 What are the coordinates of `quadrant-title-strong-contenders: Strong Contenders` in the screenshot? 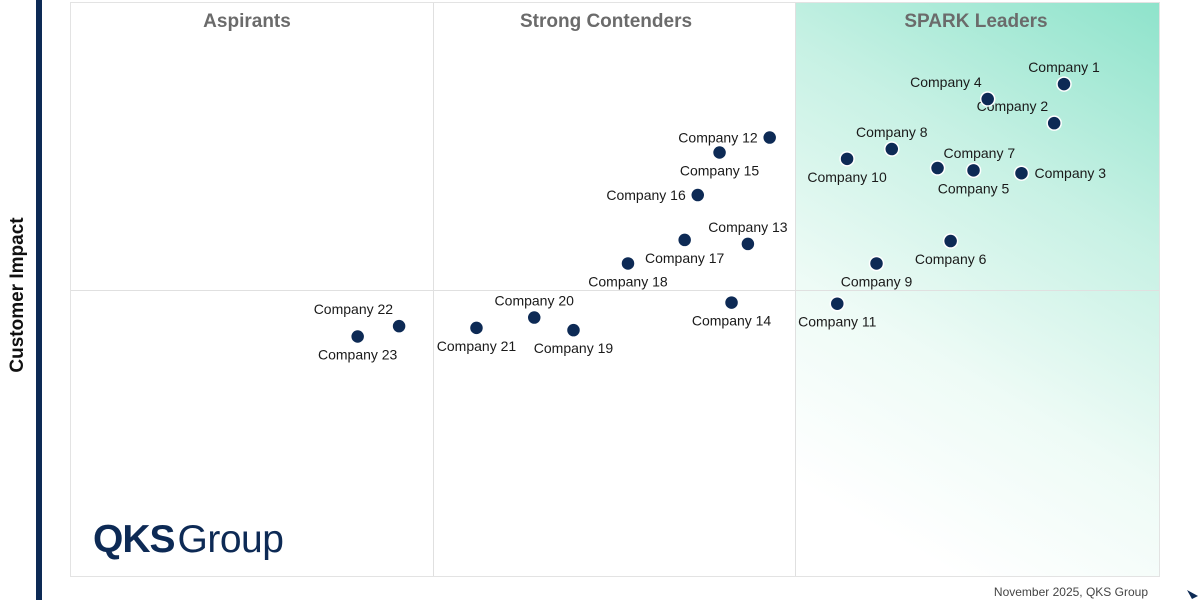 It's located at (606, 21).